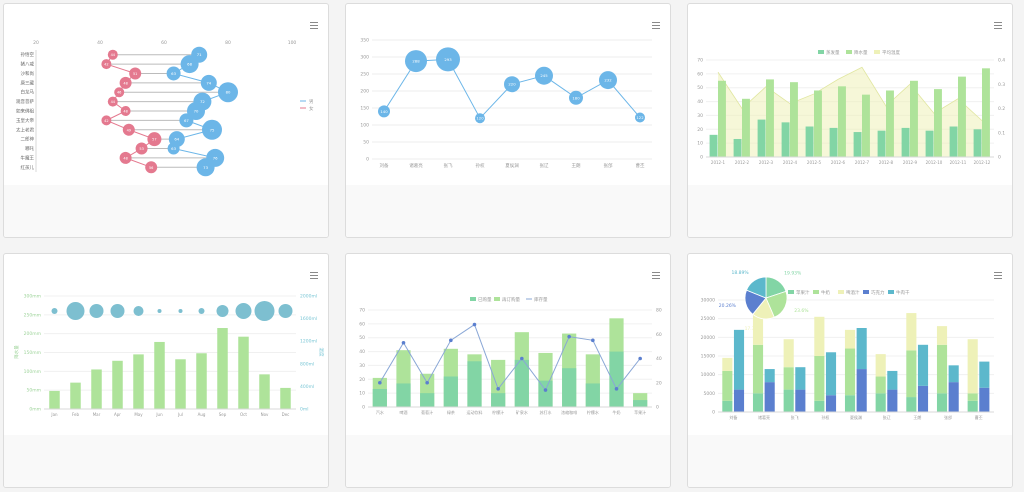 The image size is (1024, 492). Describe the element at coordinates (850, 211) in the screenshot. I see `card-footer` at that location.